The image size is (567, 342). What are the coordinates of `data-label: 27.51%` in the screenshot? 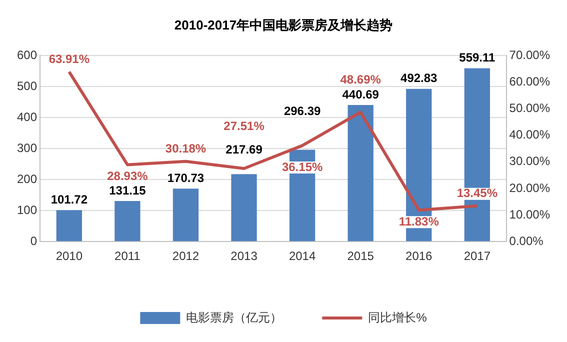 It's located at (244, 125).